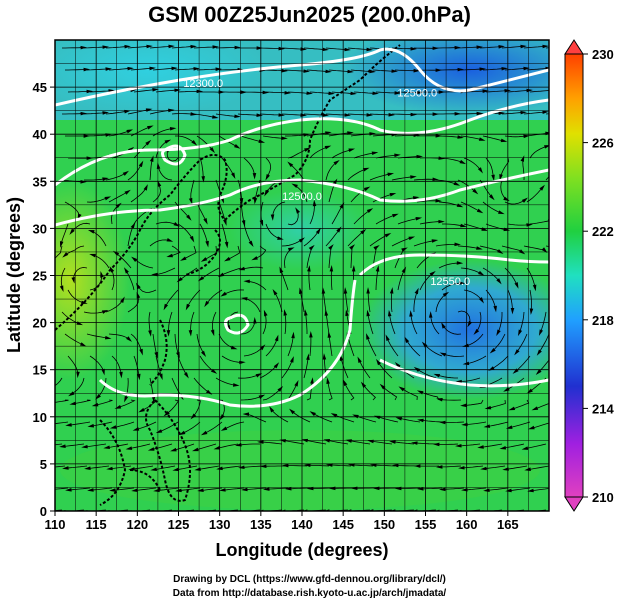 This screenshot has height=605, width=619. I want to click on x-tick-label: 145, so click(343, 524).